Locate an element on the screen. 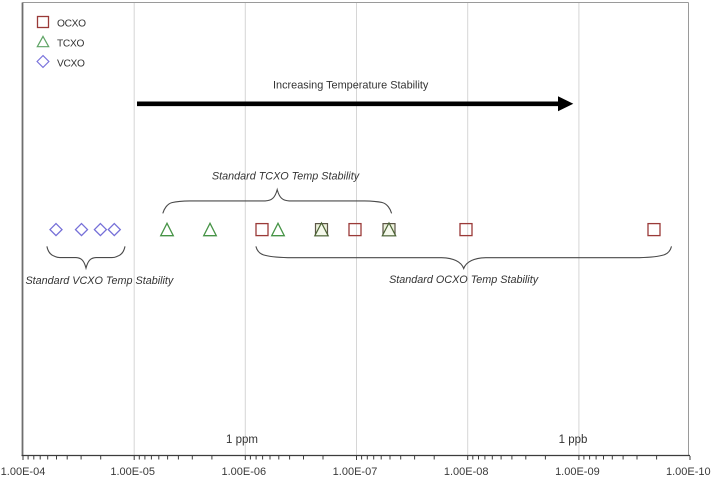  svg-text: Standard VCXO Temp Stability is located at coordinates (99, 281).